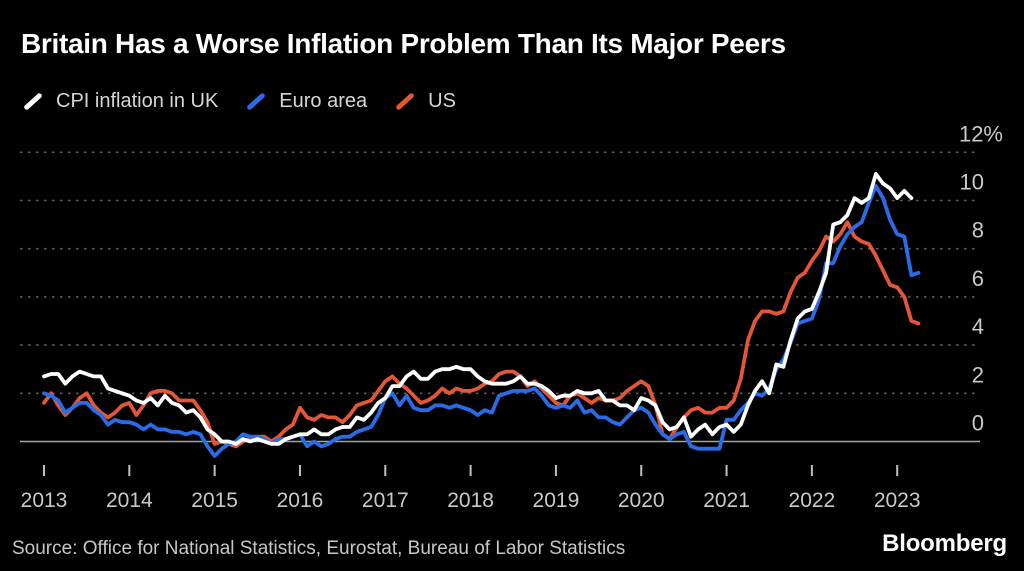 The image size is (1024, 571). Describe the element at coordinates (897, 500) in the screenshot. I see `x-axis-label-2023: 2023` at that location.